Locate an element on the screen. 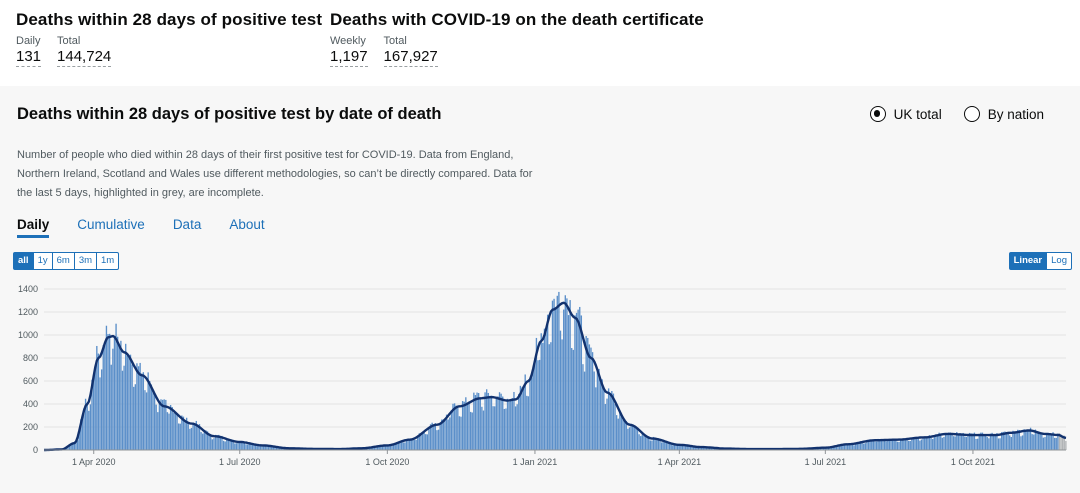 The height and width of the screenshot is (493, 1080). range-all-button: all is located at coordinates (23, 261).